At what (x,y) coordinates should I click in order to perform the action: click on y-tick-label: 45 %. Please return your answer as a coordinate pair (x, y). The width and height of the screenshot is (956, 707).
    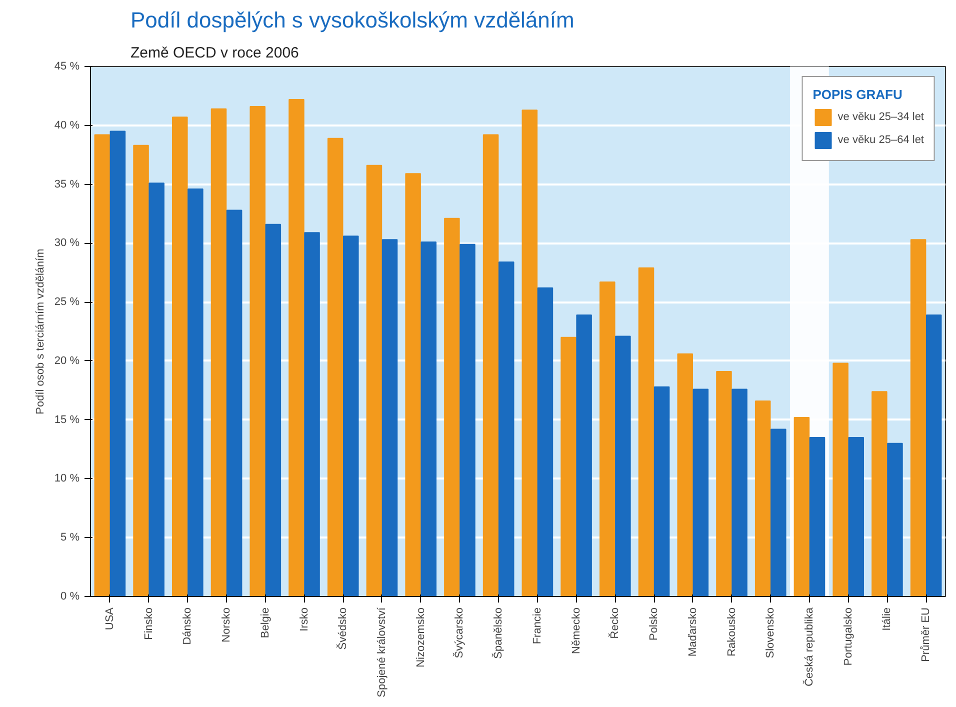
    Looking at the image, I should click on (67, 66).